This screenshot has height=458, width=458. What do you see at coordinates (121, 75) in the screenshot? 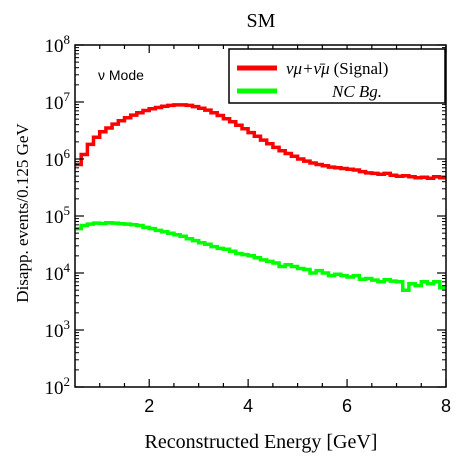
I see `mode-annotation: ν Mode` at bounding box center [121, 75].